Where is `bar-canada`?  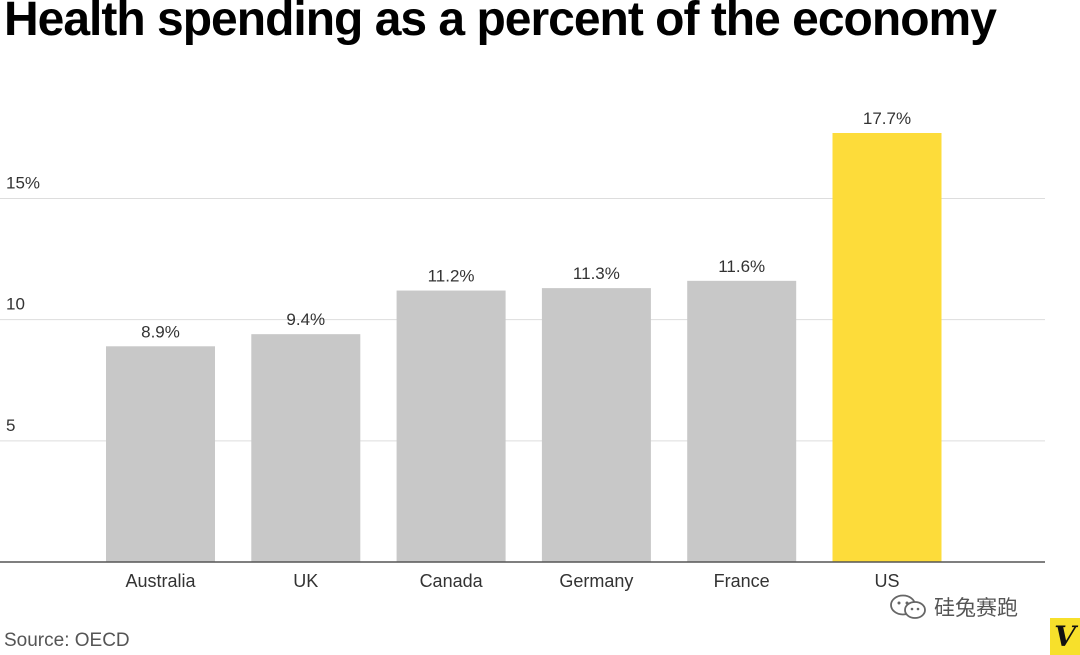
bar-canada is located at coordinates (451, 426).